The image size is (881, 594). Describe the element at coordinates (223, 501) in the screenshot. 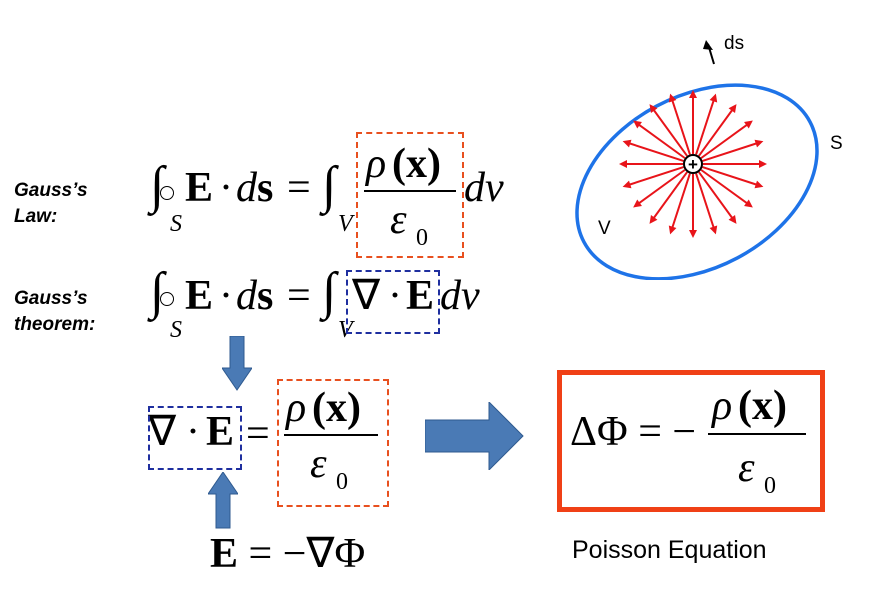

I see `up-arrow-icon` at that location.